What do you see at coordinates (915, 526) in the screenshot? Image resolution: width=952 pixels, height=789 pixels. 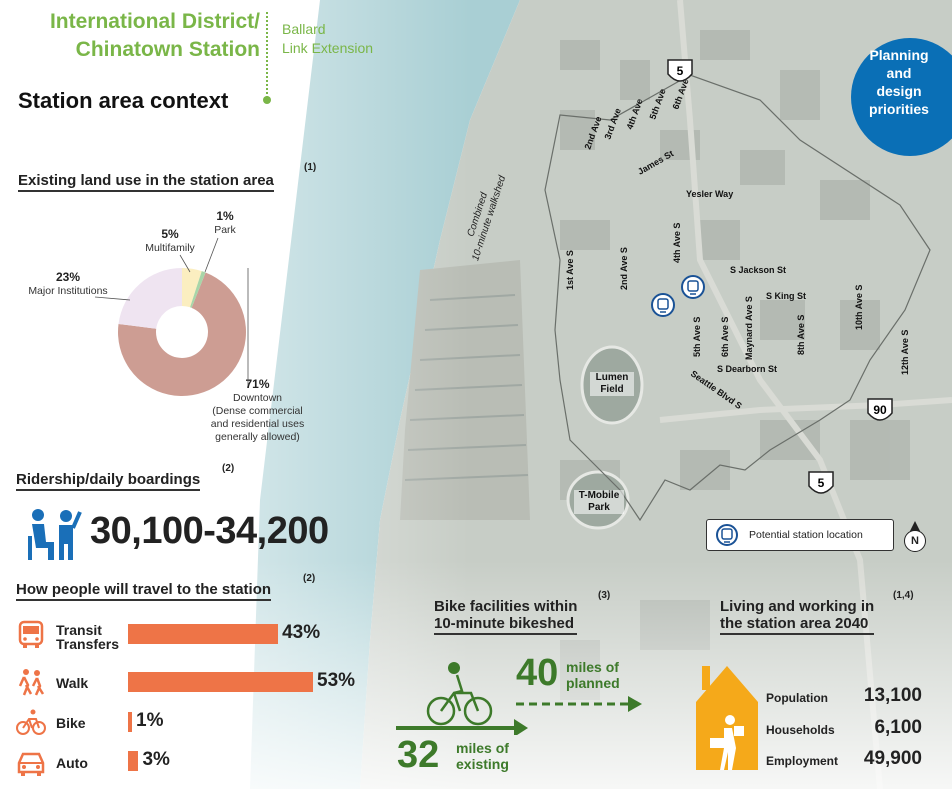 I see `north-arrow-pointer` at bounding box center [915, 526].